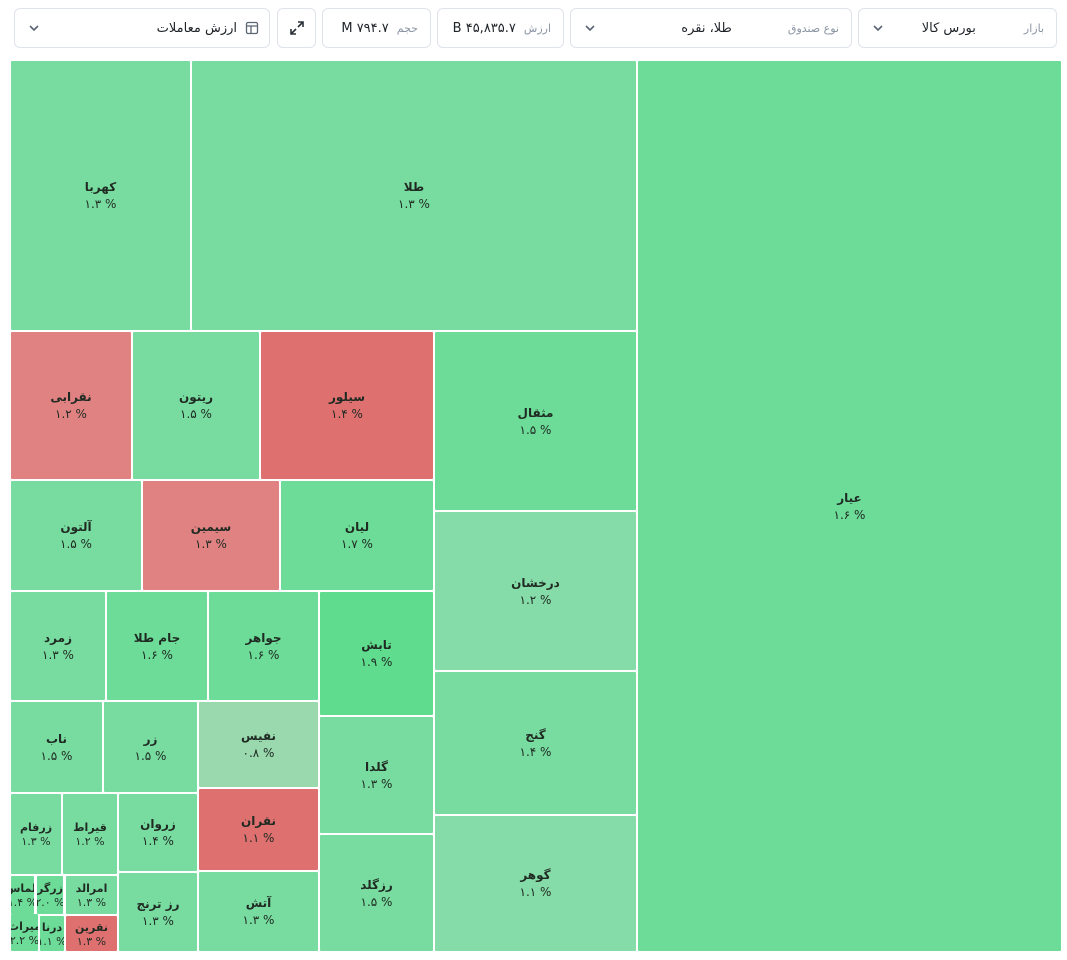  What do you see at coordinates (535, 412) in the screenshot?
I see `tile-name: مثقال` at bounding box center [535, 412].